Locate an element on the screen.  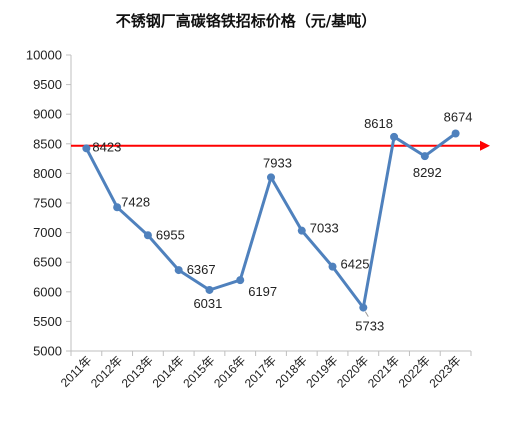
y-tick-label: 7500 is located at coordinates (47, 203).